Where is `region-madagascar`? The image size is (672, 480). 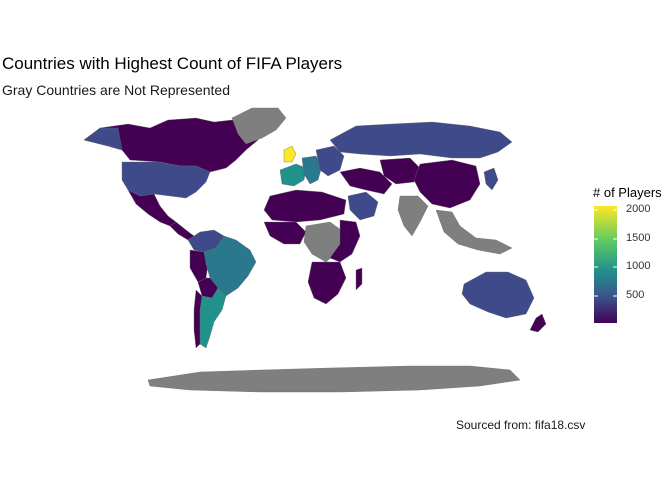
region-madagascar is located at coordinates (359, 279).